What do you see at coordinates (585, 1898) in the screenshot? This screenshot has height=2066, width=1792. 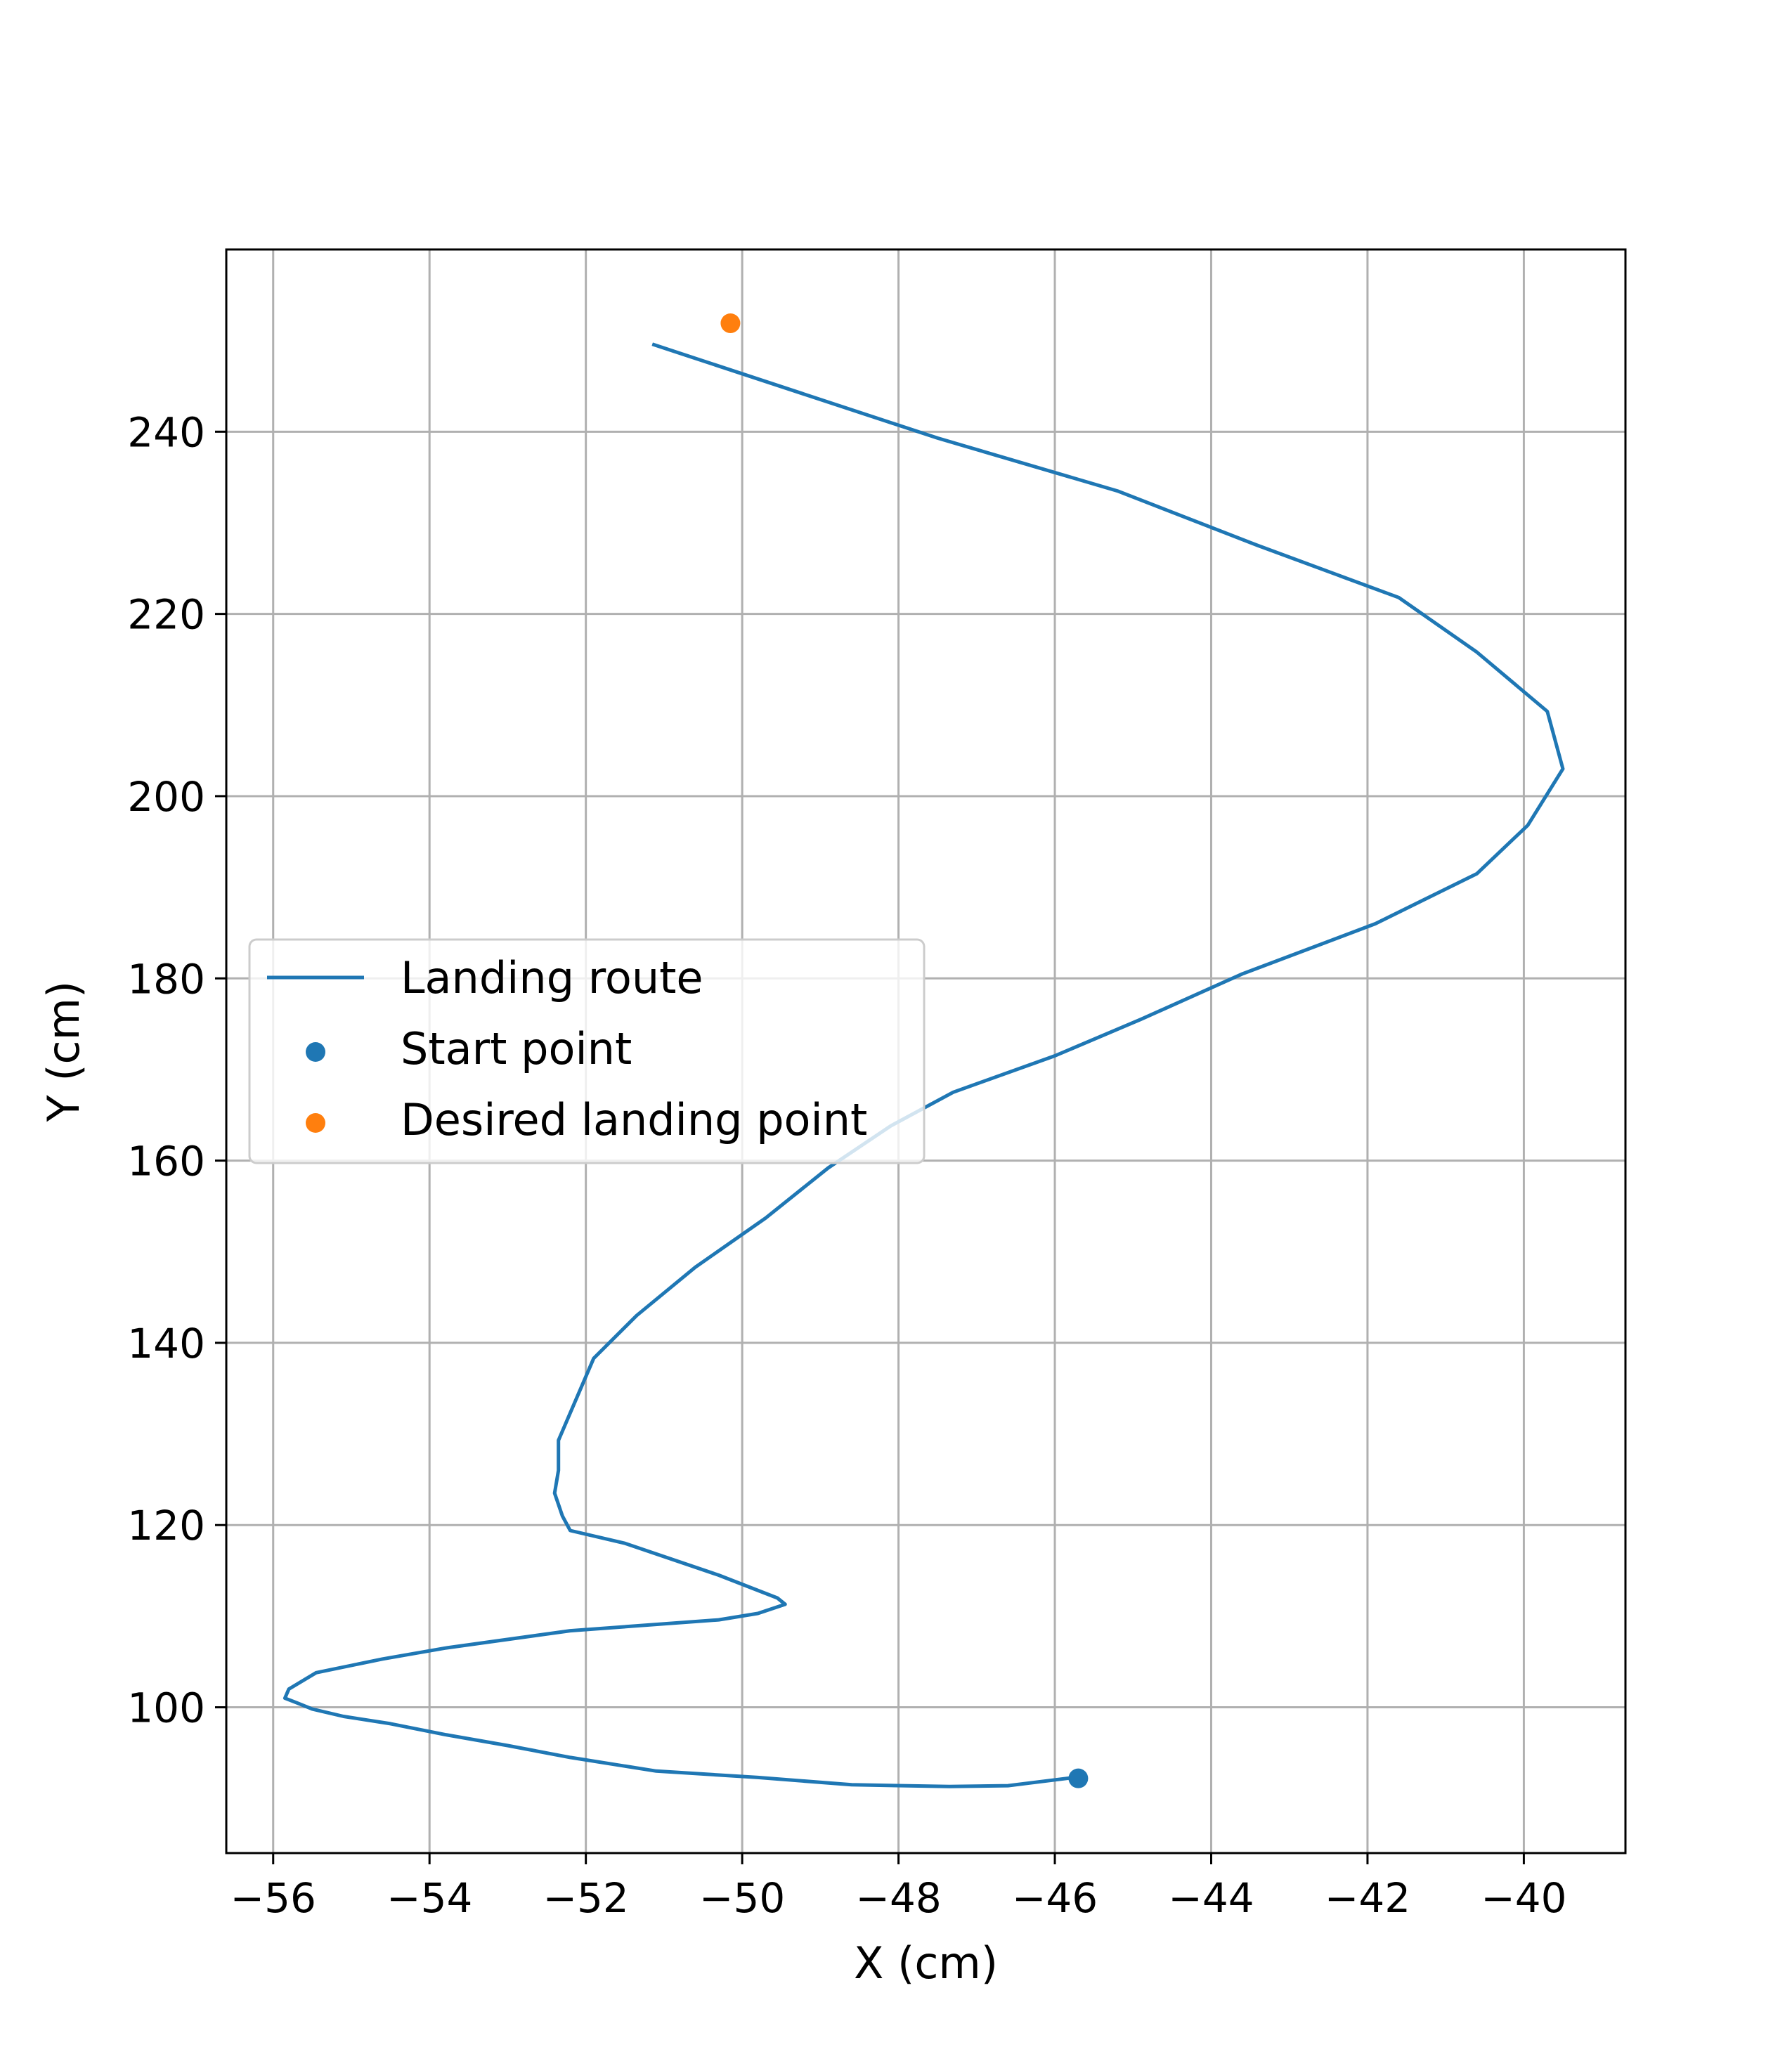 I see `x-tick-label: −52` at bounding box center [585, 1898].